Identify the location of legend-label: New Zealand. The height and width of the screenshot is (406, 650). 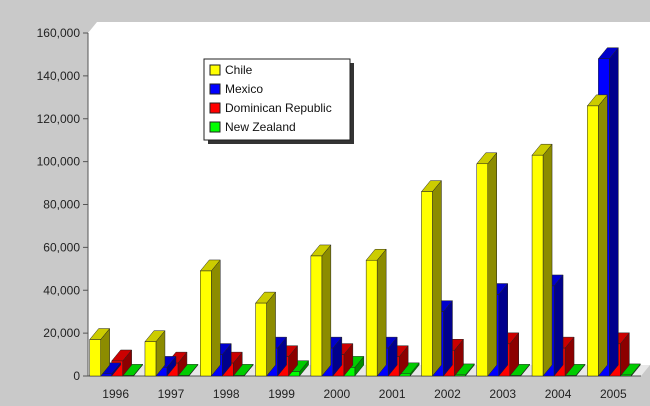
(260, 127).